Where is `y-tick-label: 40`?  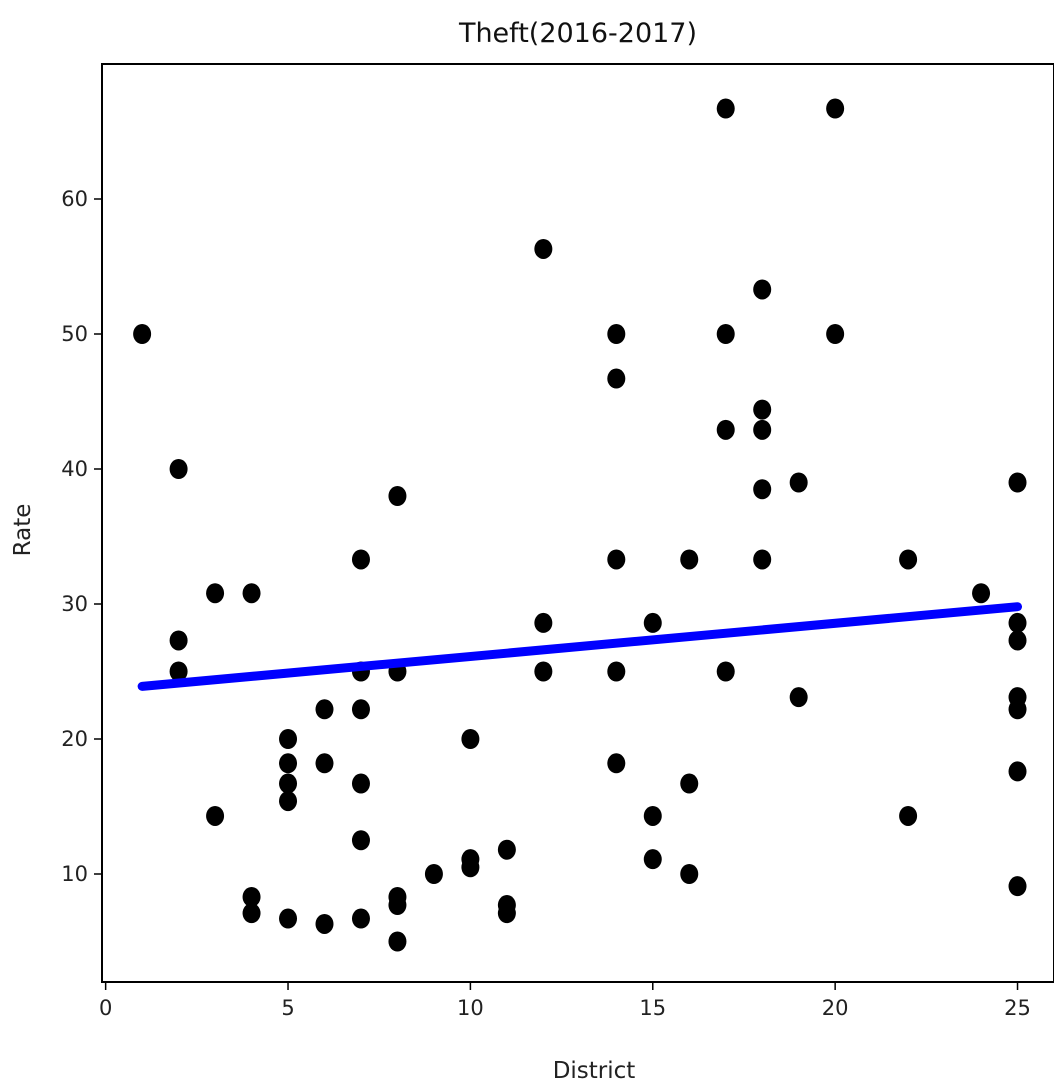
y-tick-label: 40 is located at coordinates (74, 469).